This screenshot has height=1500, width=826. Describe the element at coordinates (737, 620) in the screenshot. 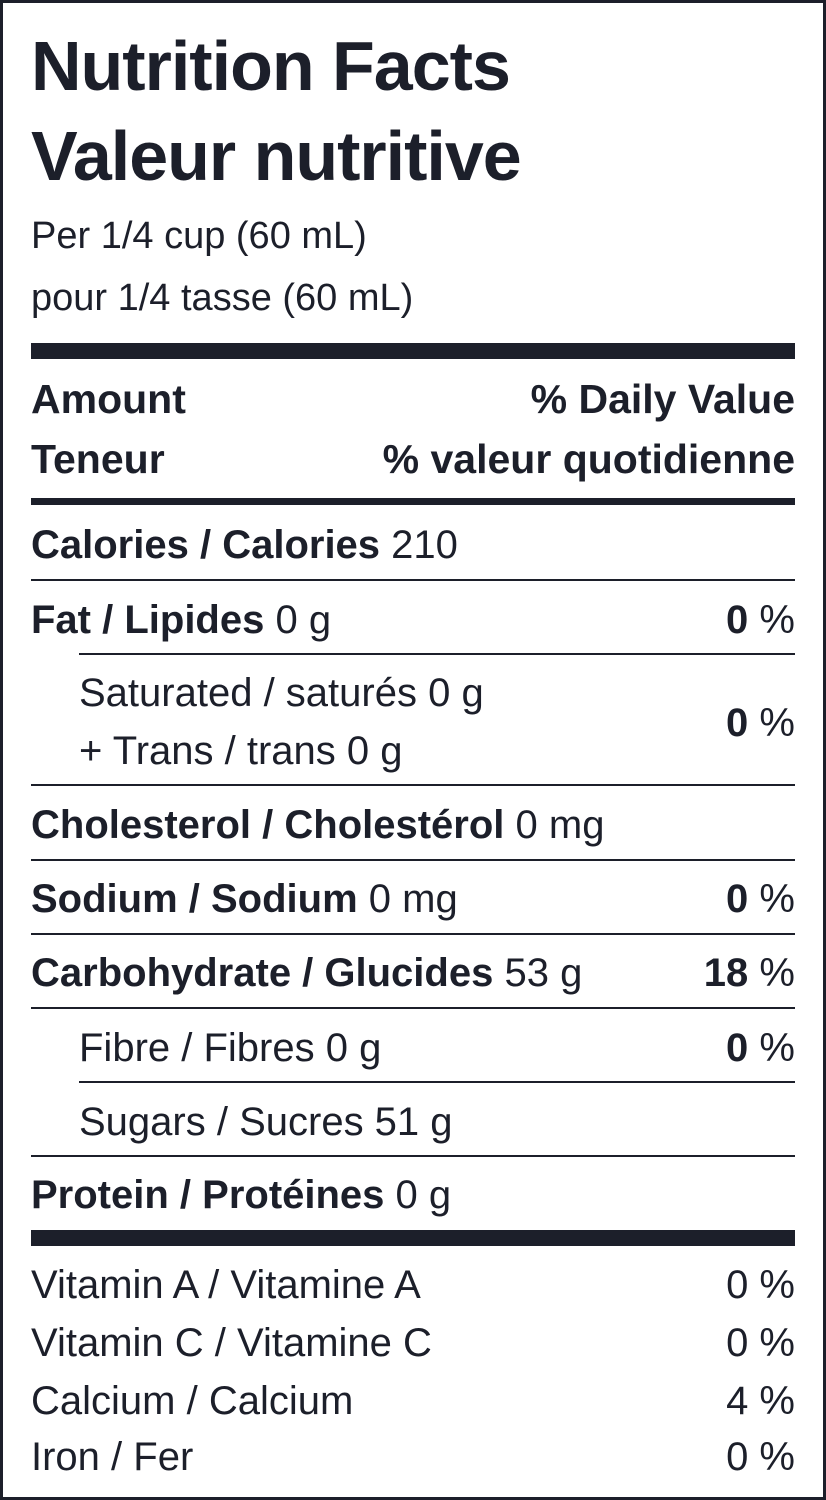

I see `fat-daily-value: 0` at that location.